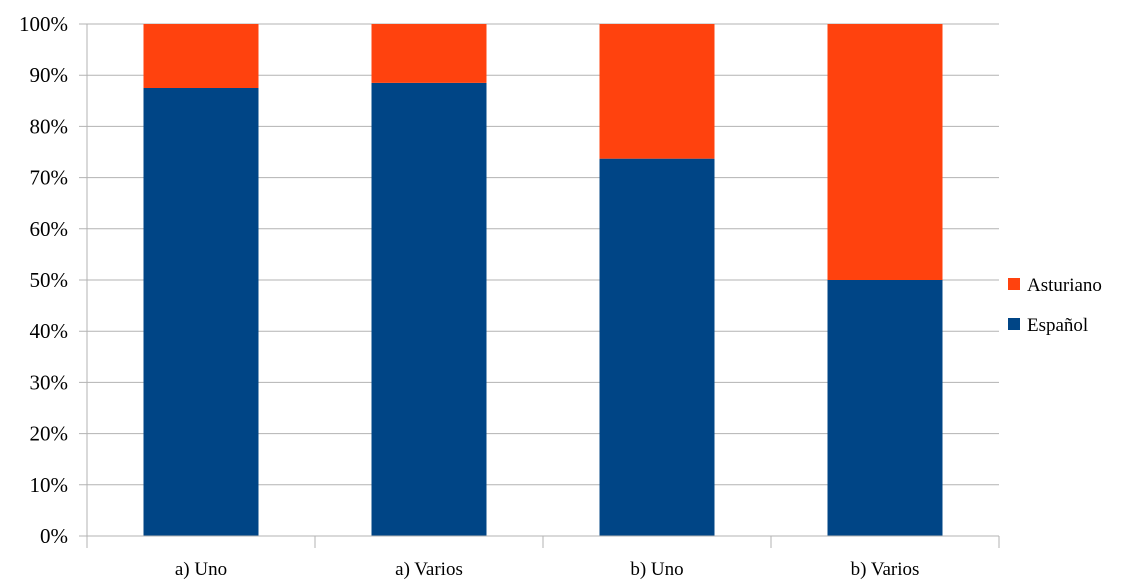 Image resolution: width=1128 pixels, height=587 pixels. Describe the element at coordinates (1064, 285) in the screenshot. I see `legend-label: Asturiano` at that location.